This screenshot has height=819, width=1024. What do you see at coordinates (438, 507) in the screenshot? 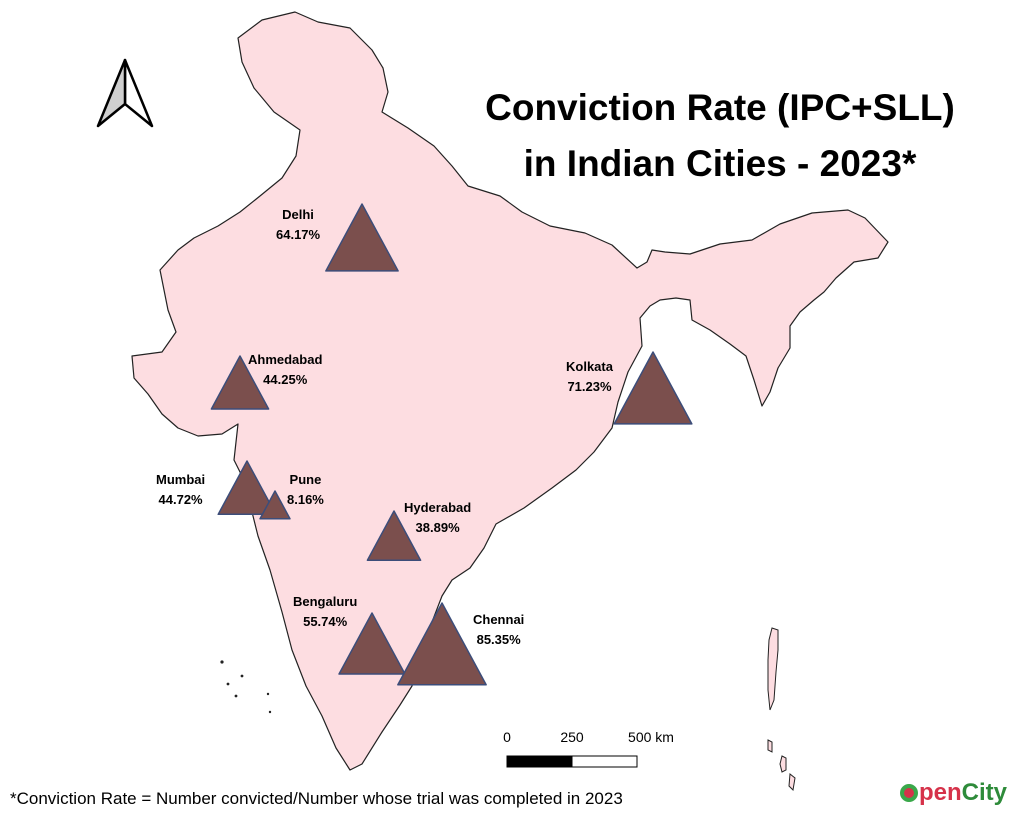
I see `city-name: Hyderabad` at bounding box center [438, 507].